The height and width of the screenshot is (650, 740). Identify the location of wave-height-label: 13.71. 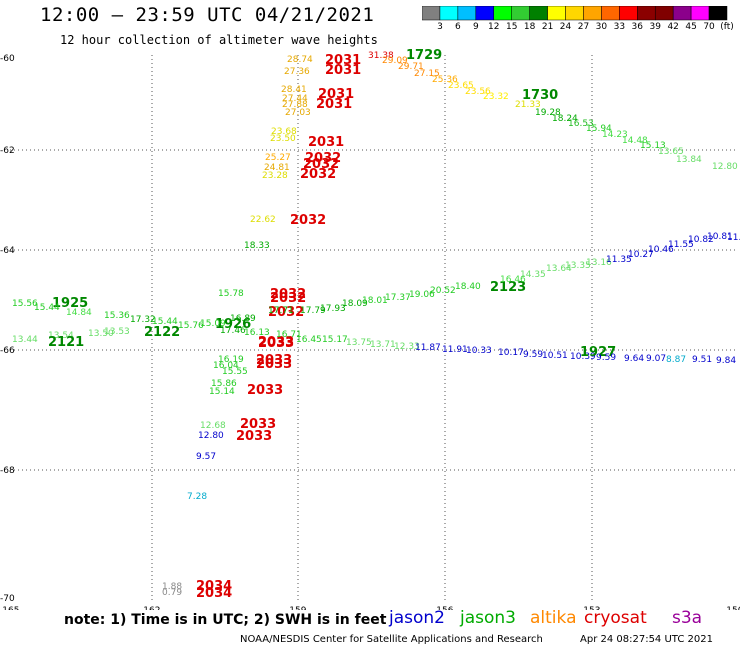
(383, 345).